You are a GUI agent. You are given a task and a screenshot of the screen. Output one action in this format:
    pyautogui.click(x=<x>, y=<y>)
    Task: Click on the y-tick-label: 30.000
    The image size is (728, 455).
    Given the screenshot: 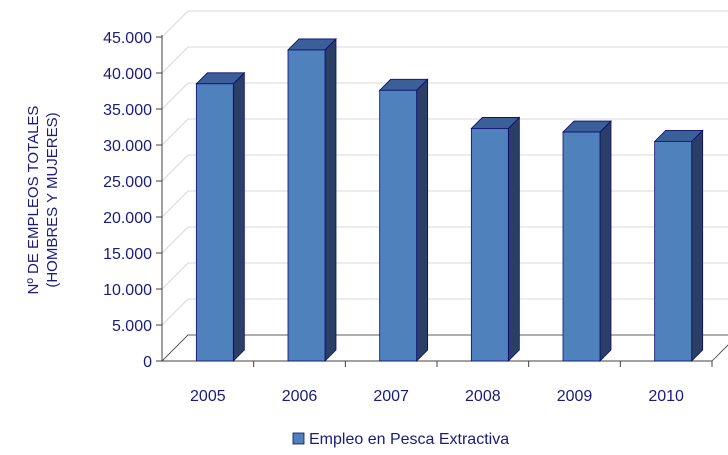 What is the action you would take?
    pyautogui.click(x=127, y=146)
    